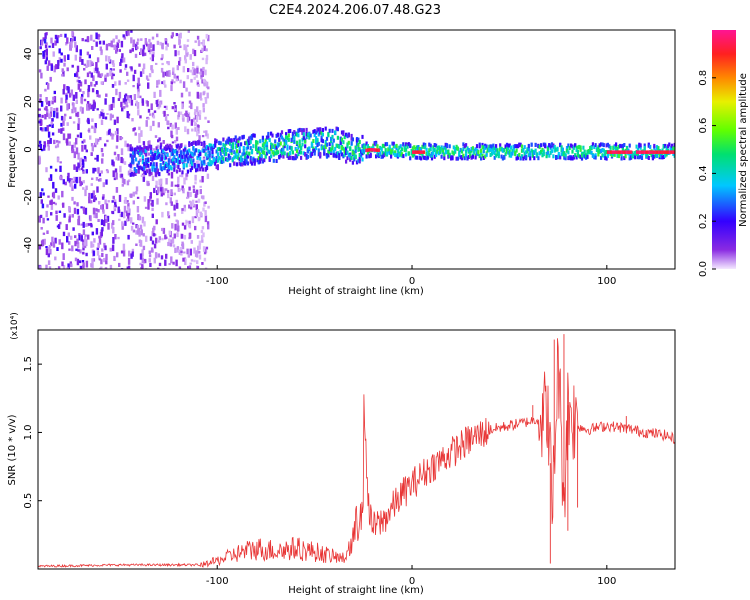 This screenshot has height=600, width=750. What do you see at coordinates (660, 152) in the screenshot?
I see `spectrogram-peak-cell` at bounding box center [660, 152].